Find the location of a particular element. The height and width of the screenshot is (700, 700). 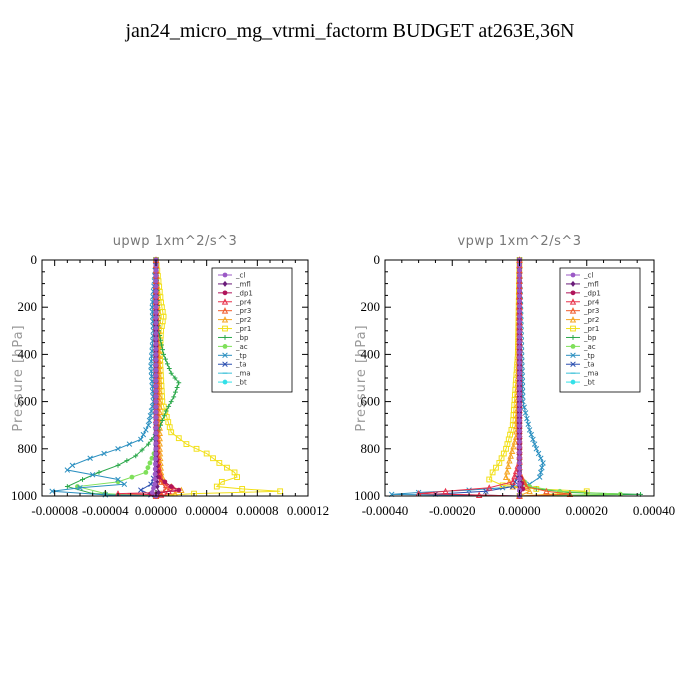

y-tick-label: 0 is located at coordinates (34, 259).